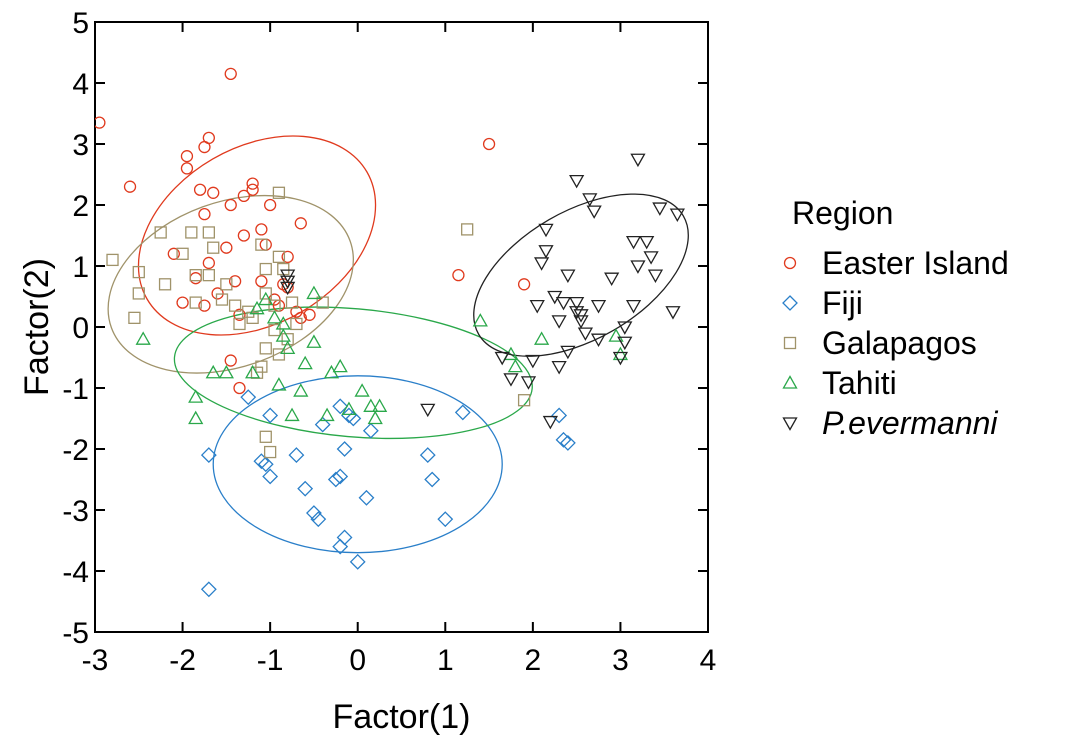 This screenshot has height=736, width=1076. What do you see at coordinates (533, 660) in the screenshot?
I see `x-tick-label: 2` at bounding box center [533, 660].